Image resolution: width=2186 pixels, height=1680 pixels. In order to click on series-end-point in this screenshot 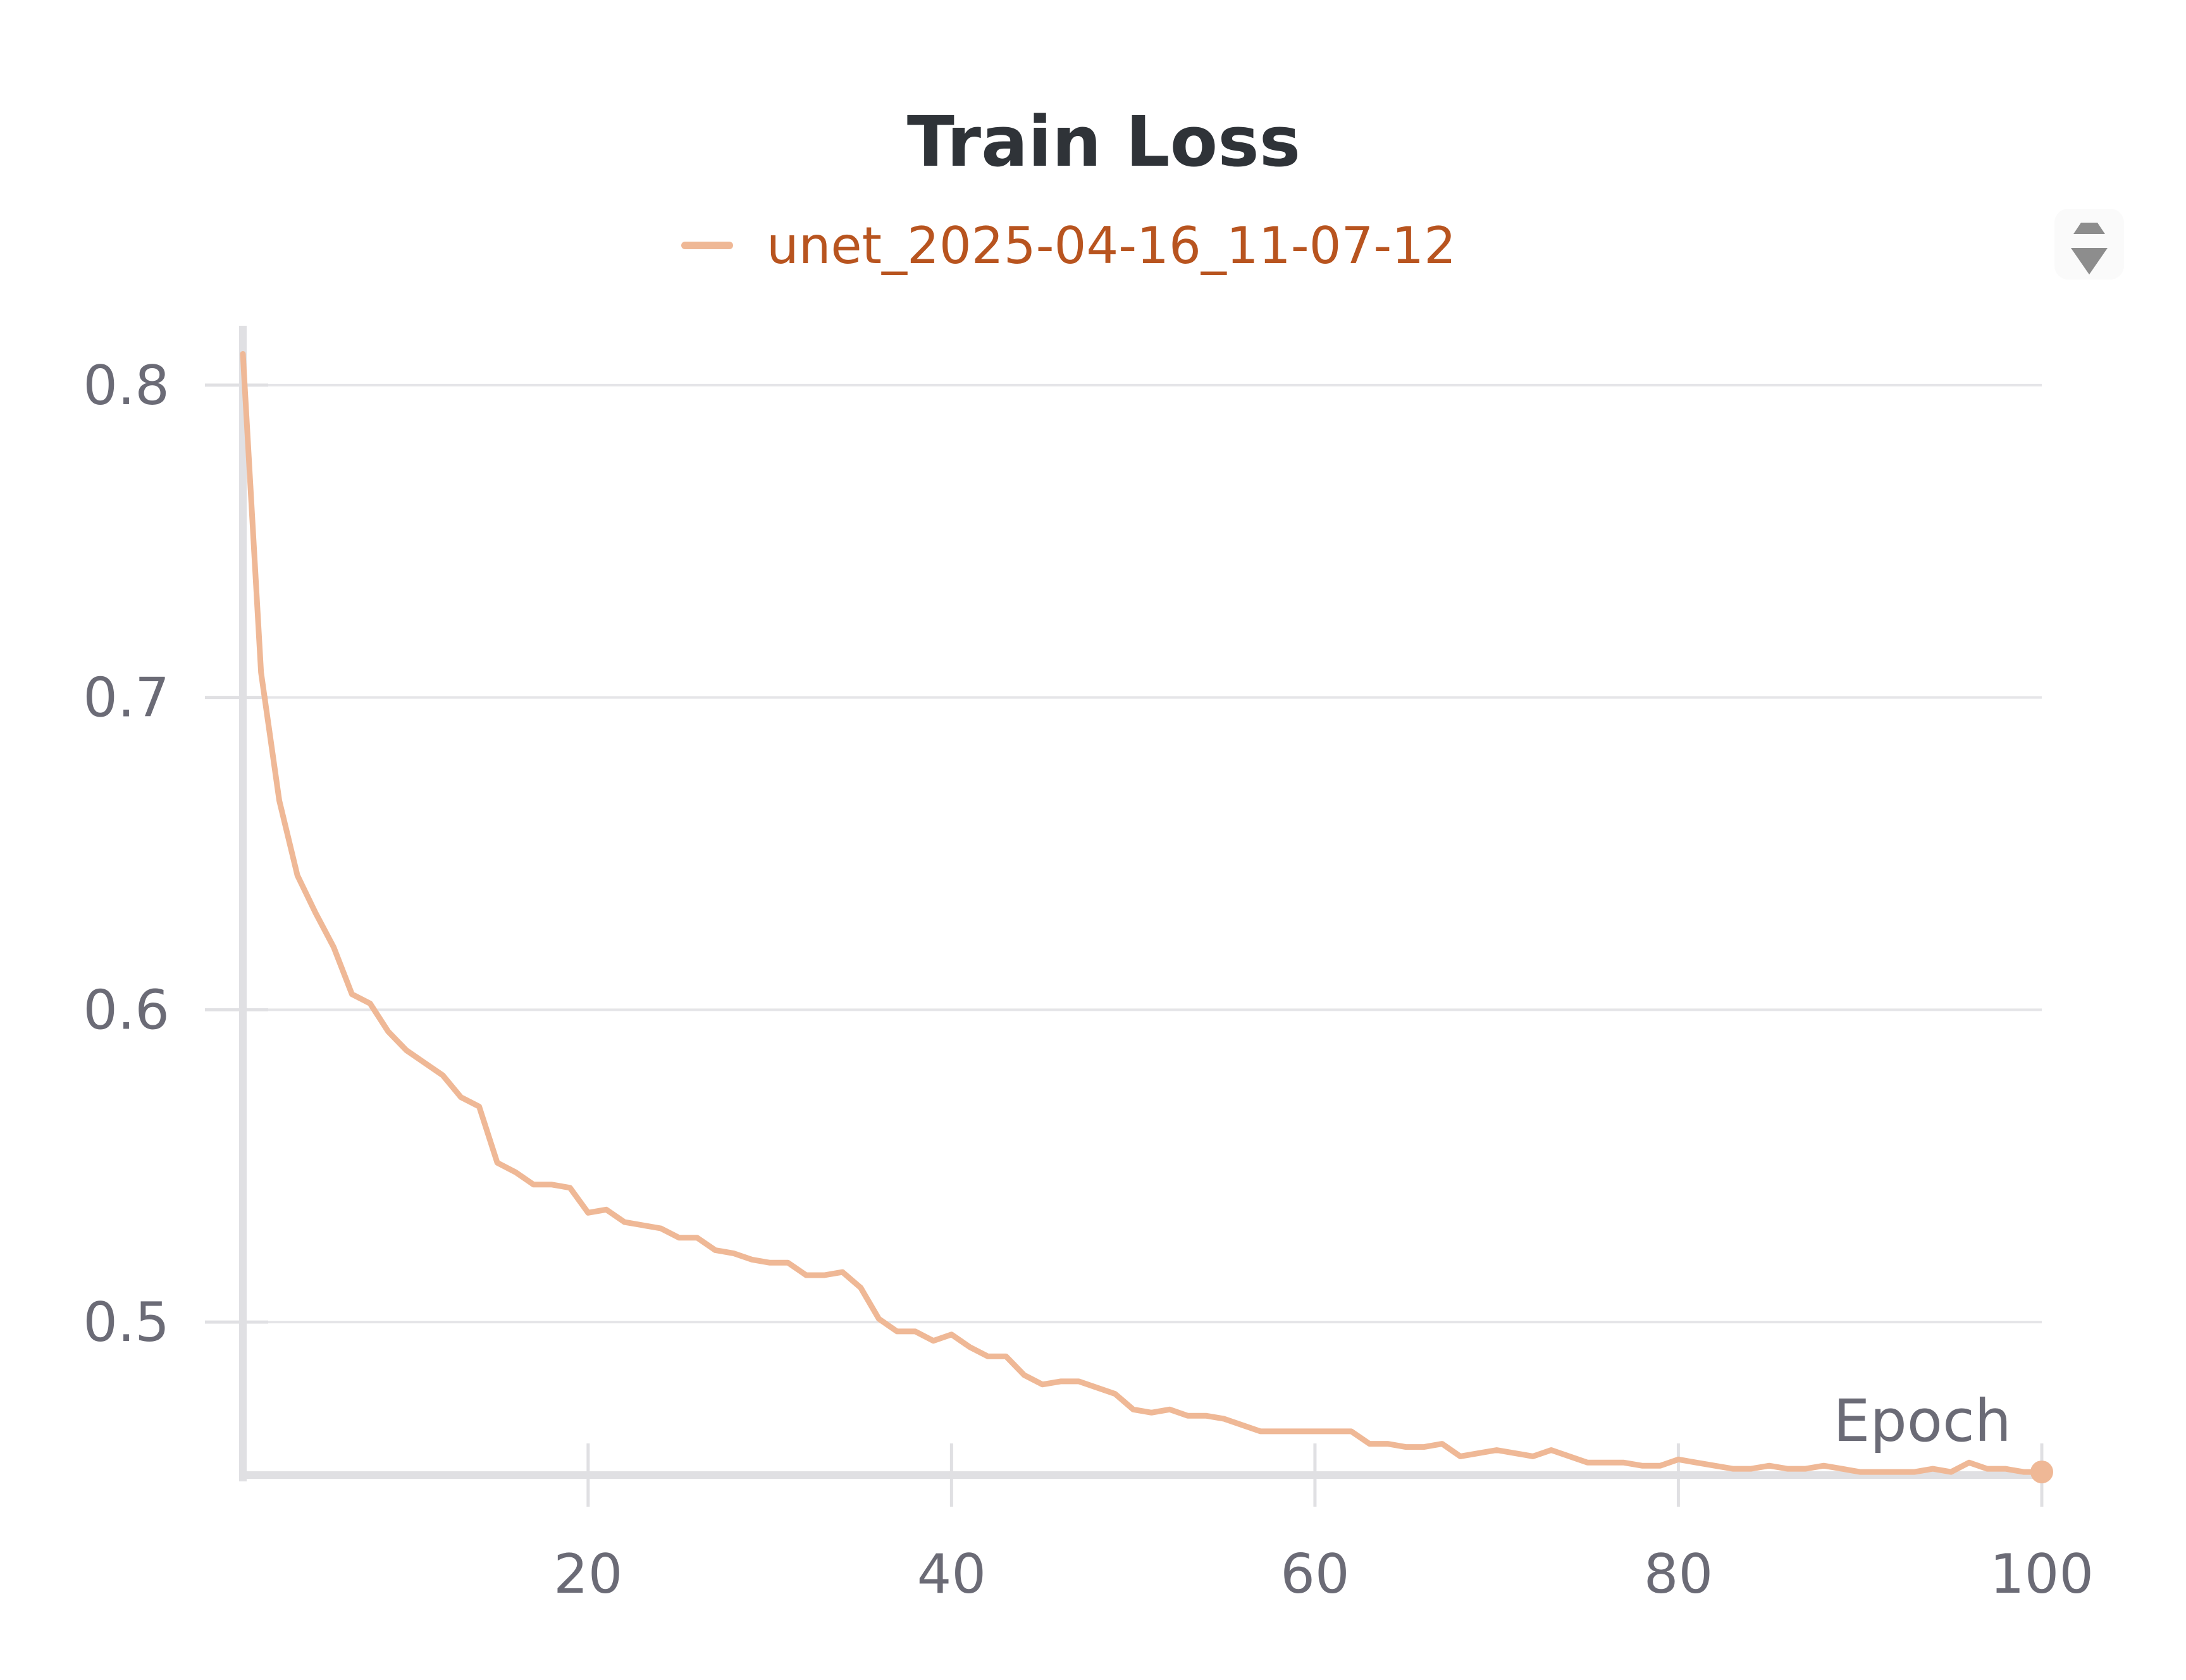, I will do `click(2041, 1472)`.